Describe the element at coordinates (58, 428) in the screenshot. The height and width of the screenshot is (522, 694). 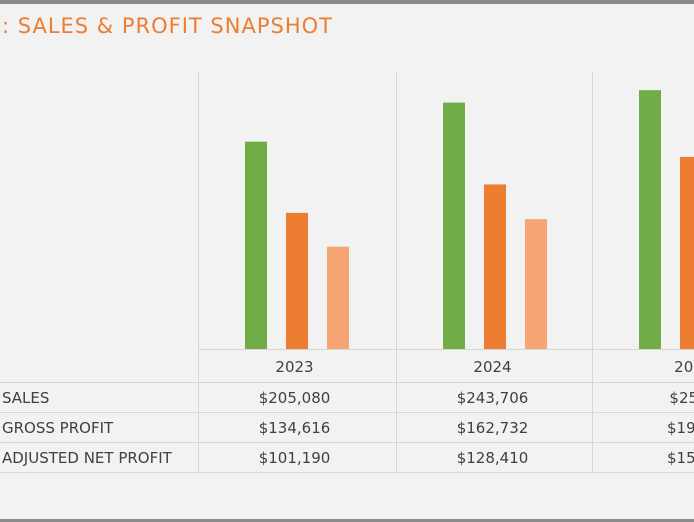
I see `row-label: GROSS PROFIT` at that location.